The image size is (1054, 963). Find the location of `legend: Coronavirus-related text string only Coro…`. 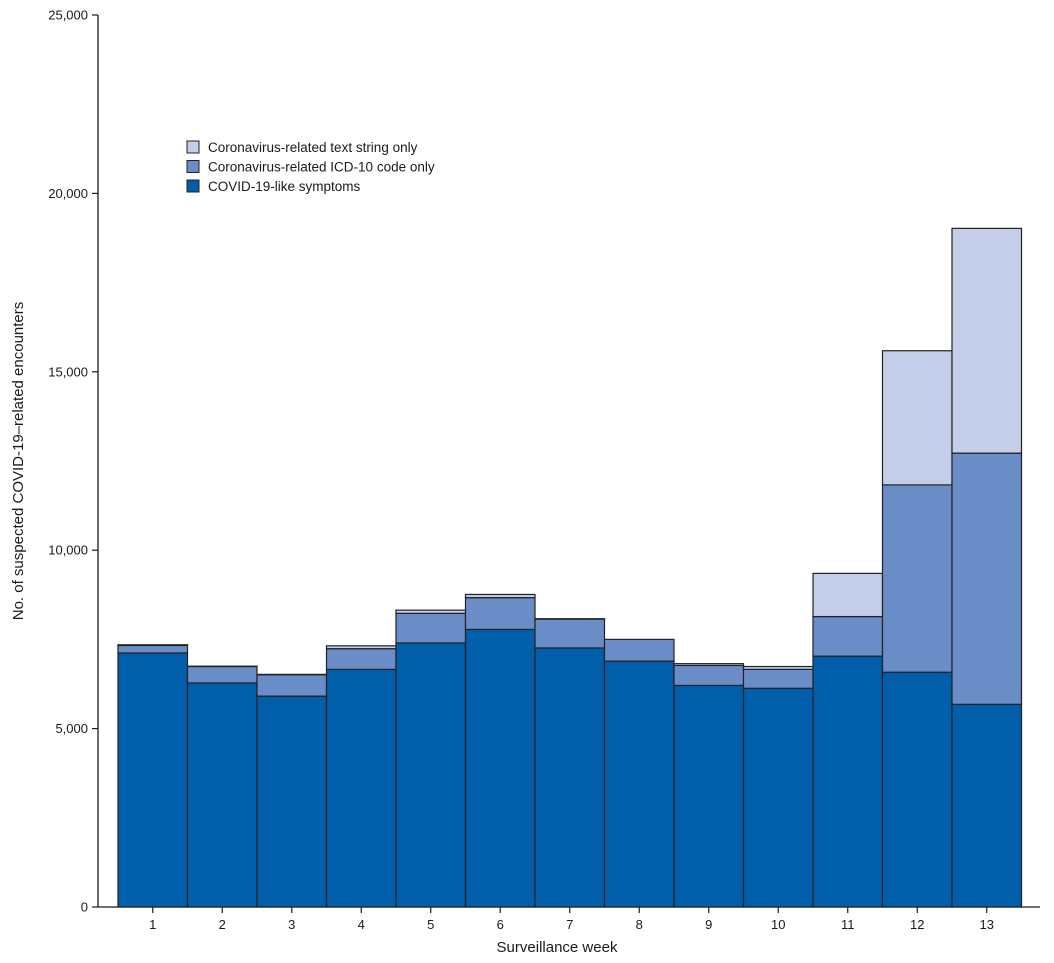

legend: Coronavirus-related text string only Coro… is located at coordinates (310, 167).